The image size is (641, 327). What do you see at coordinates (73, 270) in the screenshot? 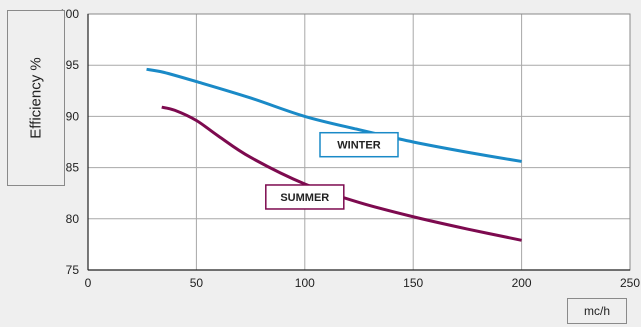
I see `y-tick-label: 75` at bounding box center [73, 270].